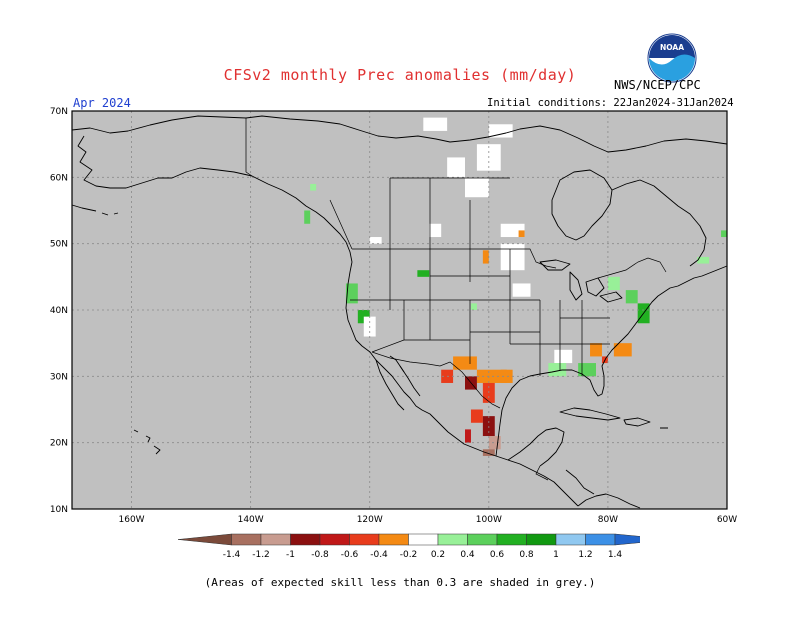 Image resolution: width=800 pixels, height=618 pixels. Describe the element at coordinates (350, 555) in the screenshot. I see `legend-level-label: -0.6` at that location.